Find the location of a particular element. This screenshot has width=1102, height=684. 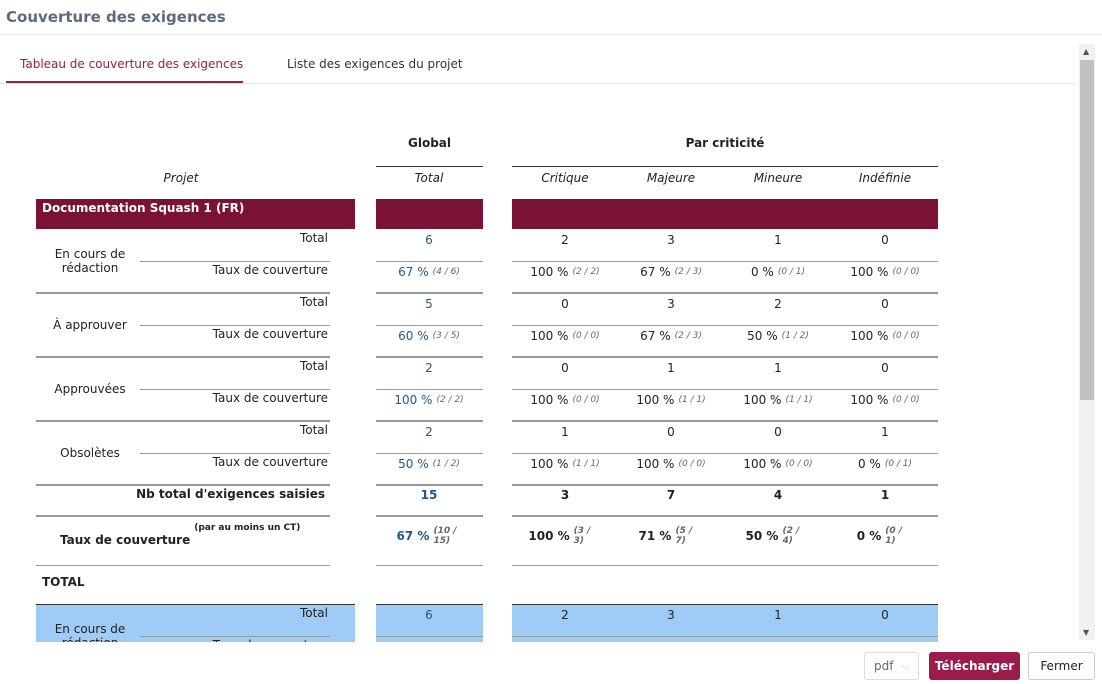

coverage-cell: 100 % (1 / 1) is located at coordinates (778, 400).